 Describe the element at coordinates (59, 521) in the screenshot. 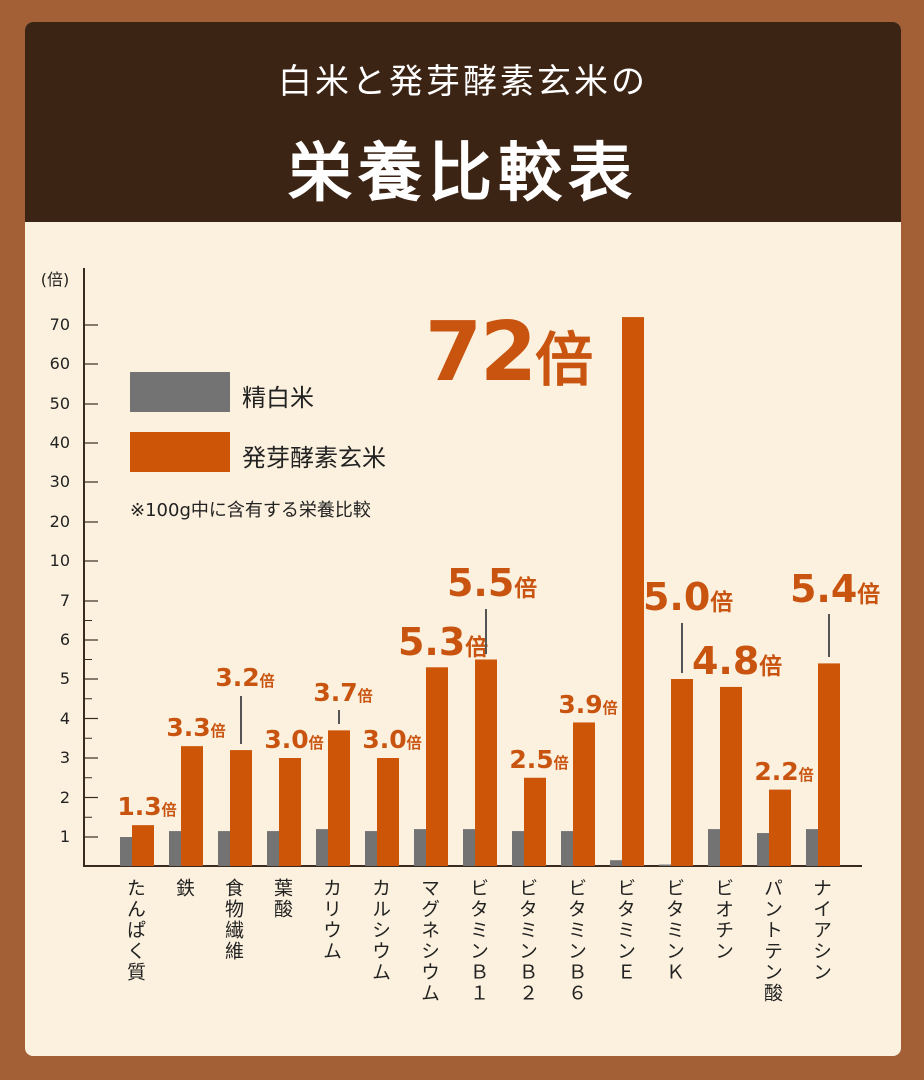

I see `y-tick-label: 20` at that location.